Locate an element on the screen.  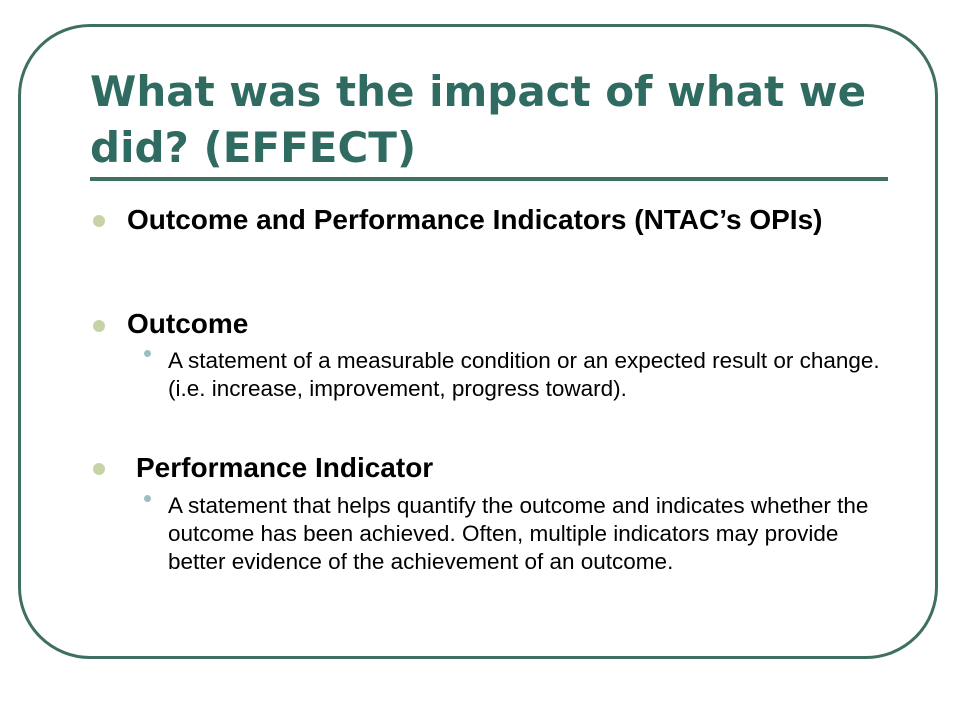
title-underline-rule is located at coordinates (489, 179).